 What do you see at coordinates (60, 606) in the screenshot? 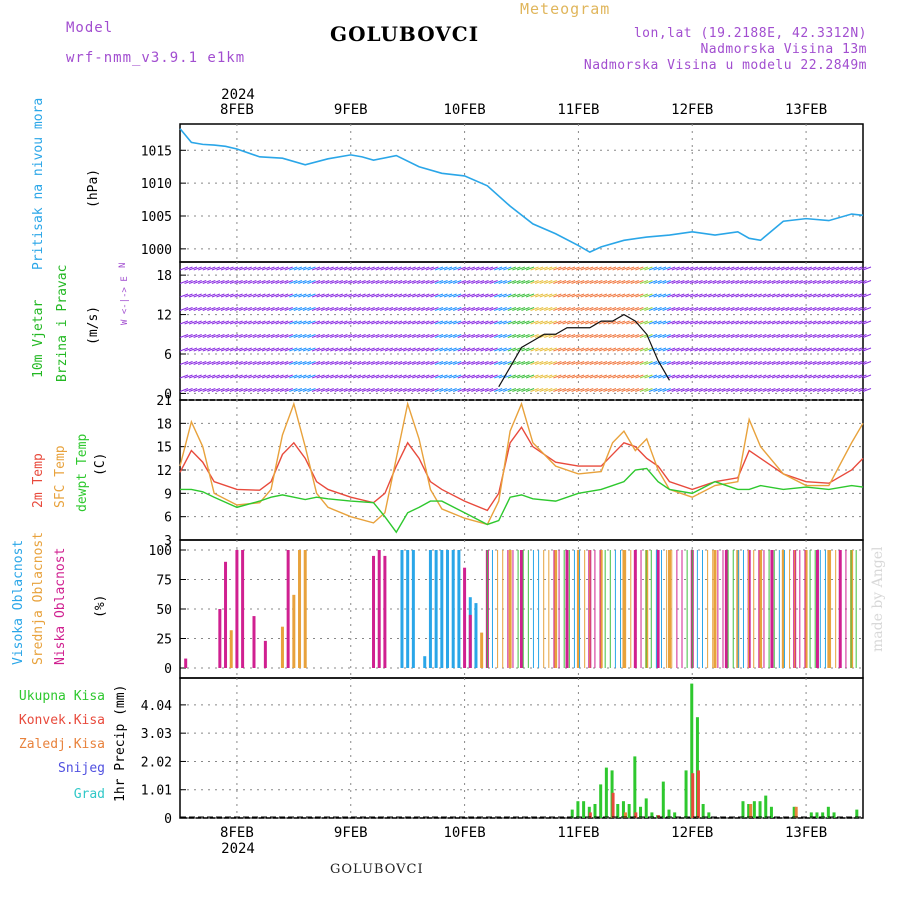
I see `cloud-title-low: Niska Oblacnost` at bounding box center [60, 606].